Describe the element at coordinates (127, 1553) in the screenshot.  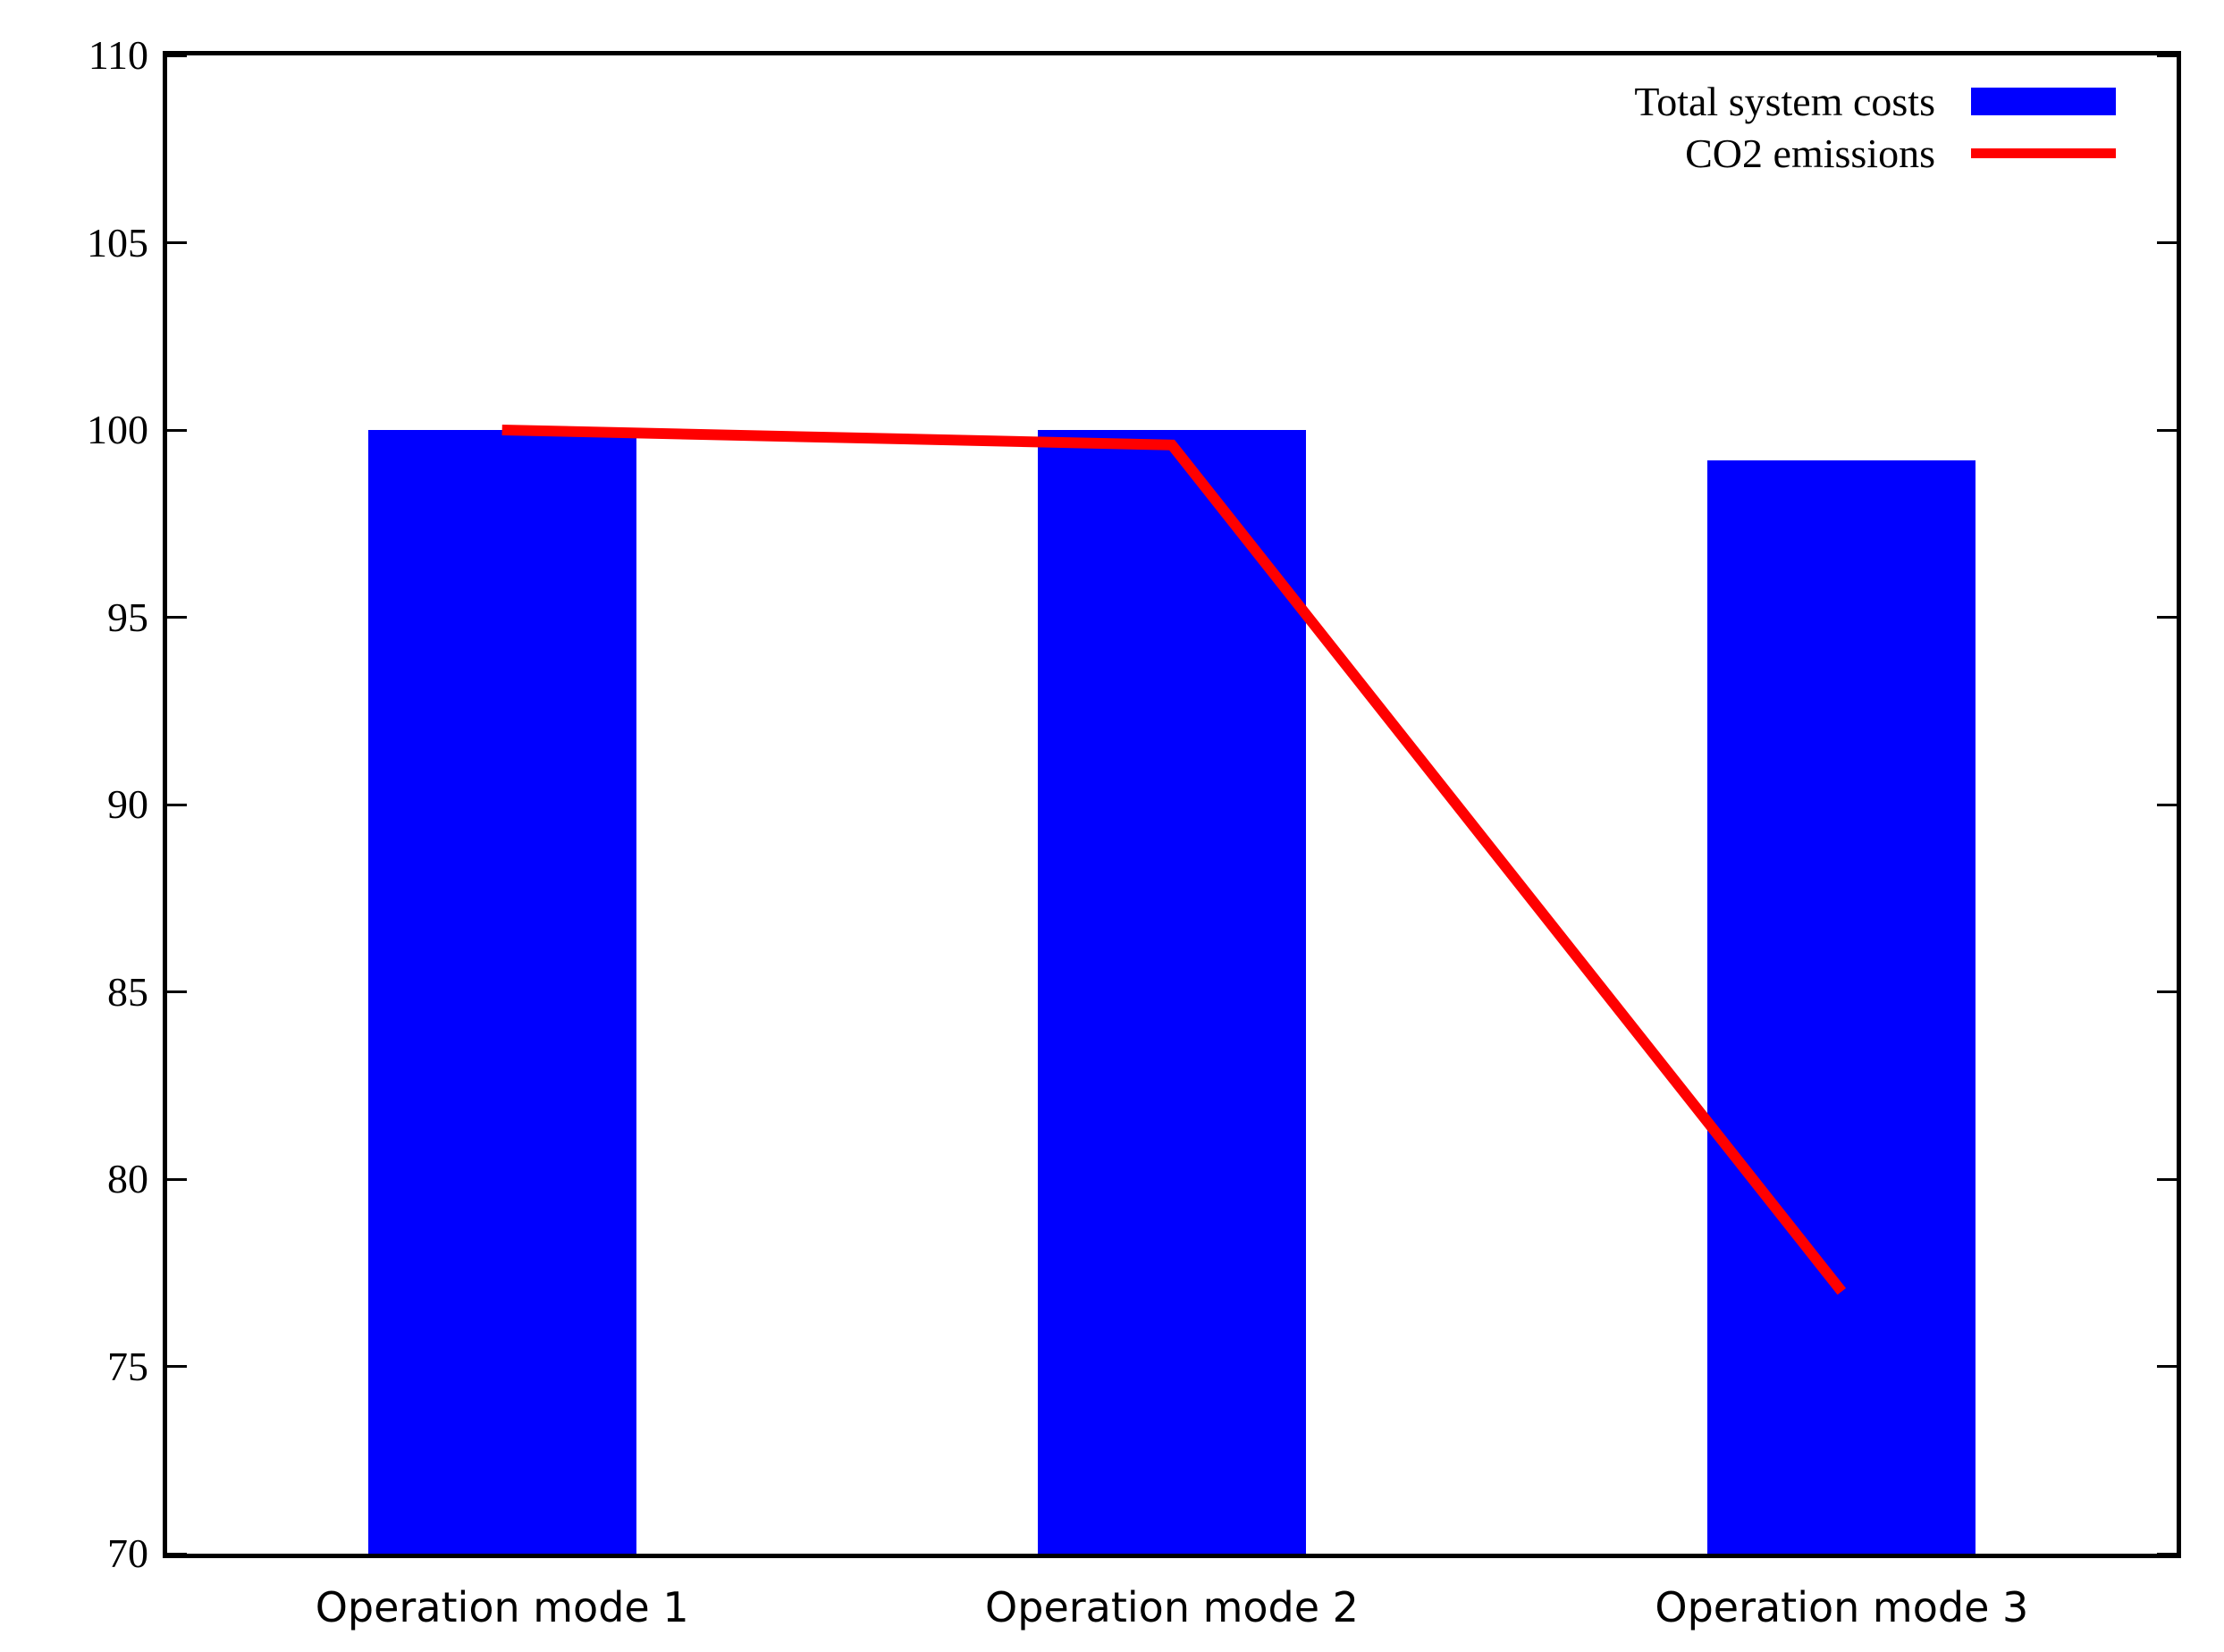
I see `y-axis-tick-label: 70` at that location.